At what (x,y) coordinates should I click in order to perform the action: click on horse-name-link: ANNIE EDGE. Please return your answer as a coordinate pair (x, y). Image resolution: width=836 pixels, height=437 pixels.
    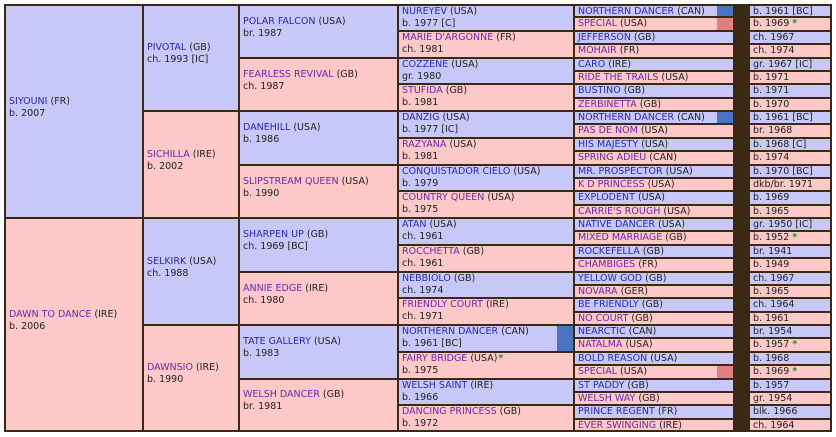
    Looking at the image, I should click on (273, 288).